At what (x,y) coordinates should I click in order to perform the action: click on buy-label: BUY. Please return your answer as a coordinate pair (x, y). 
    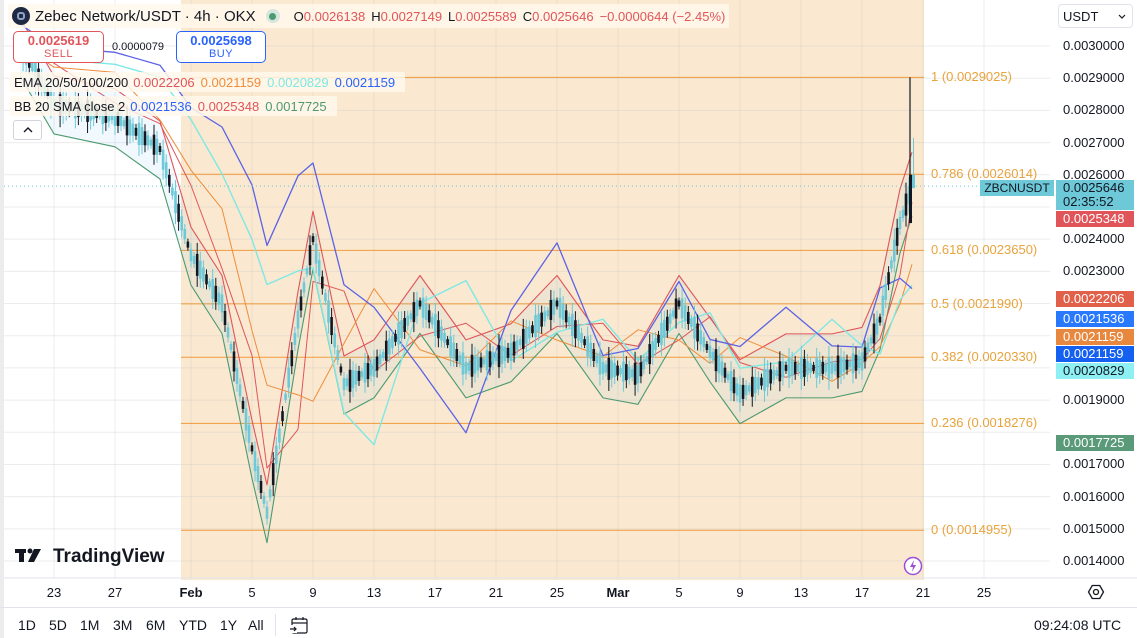
    Looking at the image, I should click on (221, 53).